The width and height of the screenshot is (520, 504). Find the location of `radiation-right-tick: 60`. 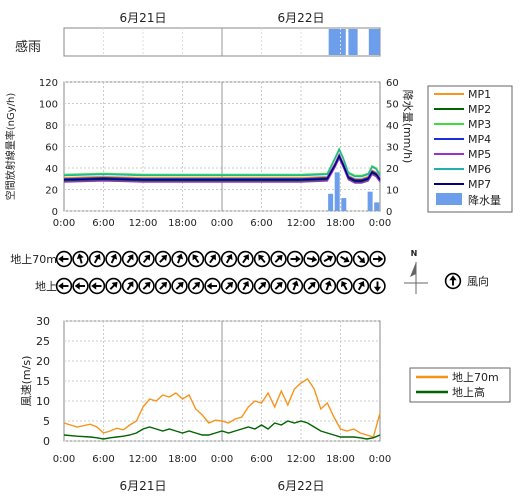

radiation-right-tick: 60 is located at coordinates (392, 83).